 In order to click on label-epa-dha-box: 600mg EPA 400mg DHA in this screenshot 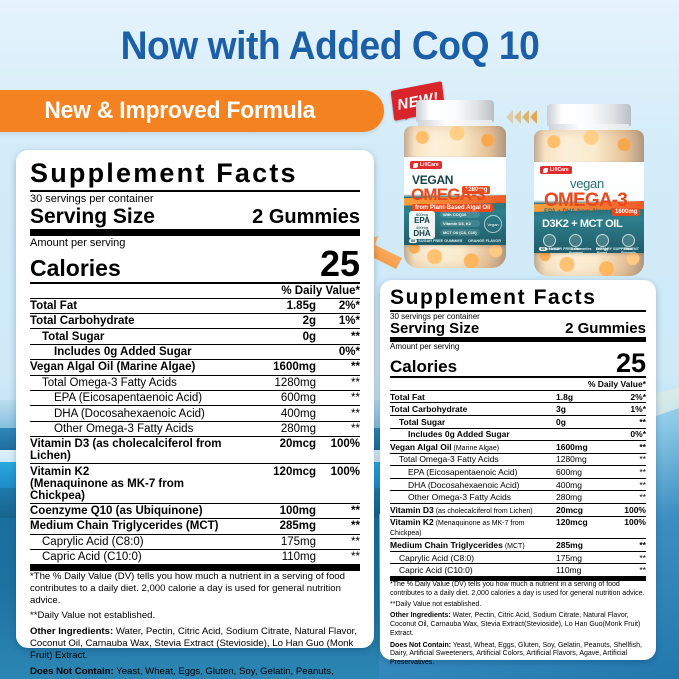, I will do `click(422, 225)`.